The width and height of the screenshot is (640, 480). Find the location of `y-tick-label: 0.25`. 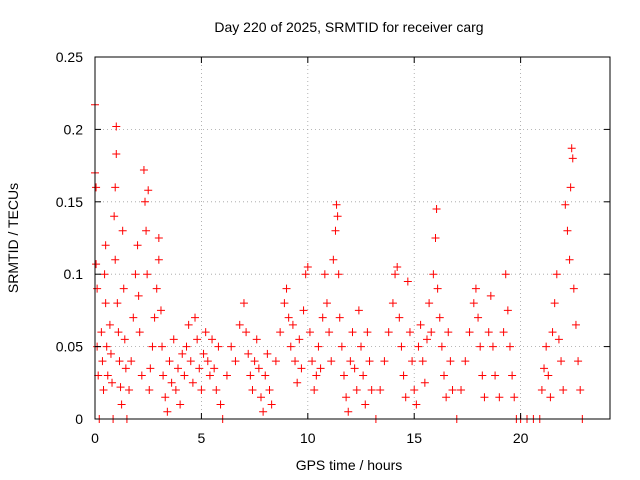

y-tick-label: 0.25 is located at coordinates (69, 57).